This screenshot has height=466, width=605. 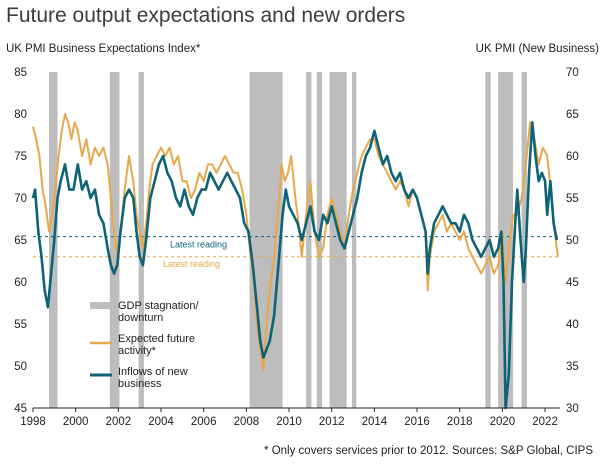 I want to click on x-tick-label: 2016, so click(x=417, y=422).